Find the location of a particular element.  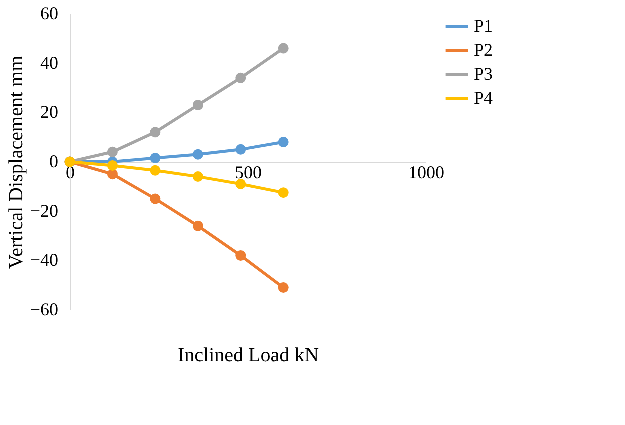

legend-label: P1 is located at coordinates (484, 26).